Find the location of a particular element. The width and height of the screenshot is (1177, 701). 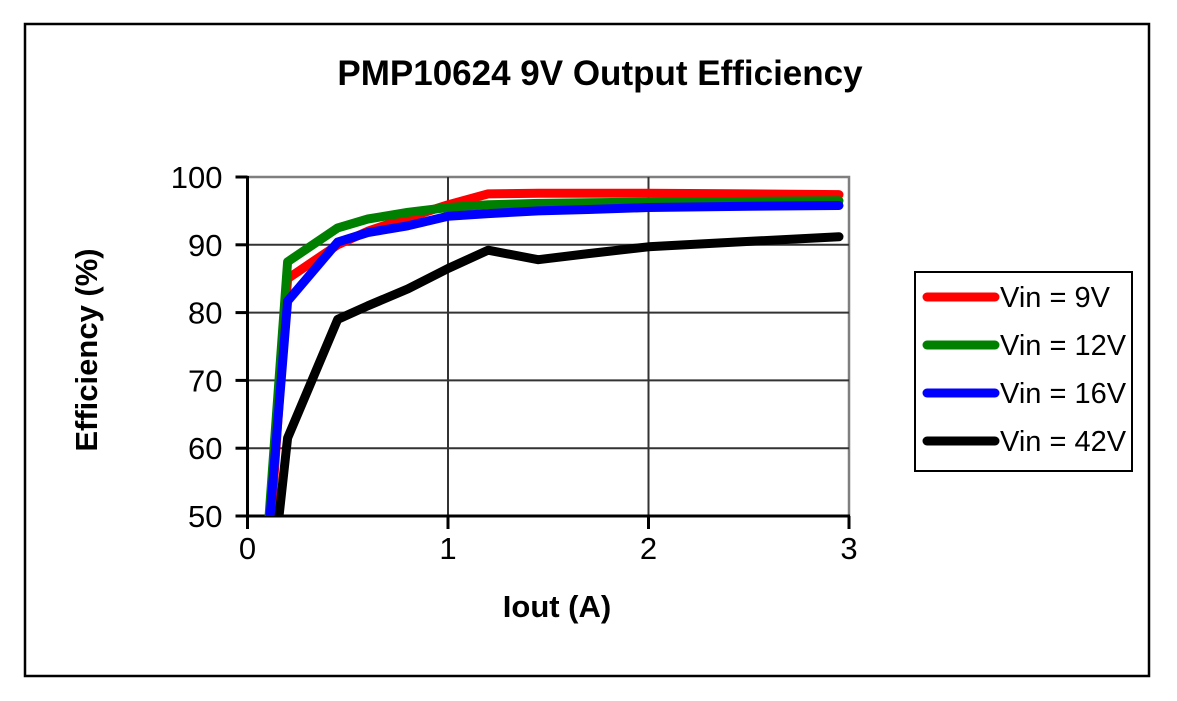

legend: Vin = 9V Vin = 12V Vin = 16V Vin = 42V is located at coordinates (1023, 371).